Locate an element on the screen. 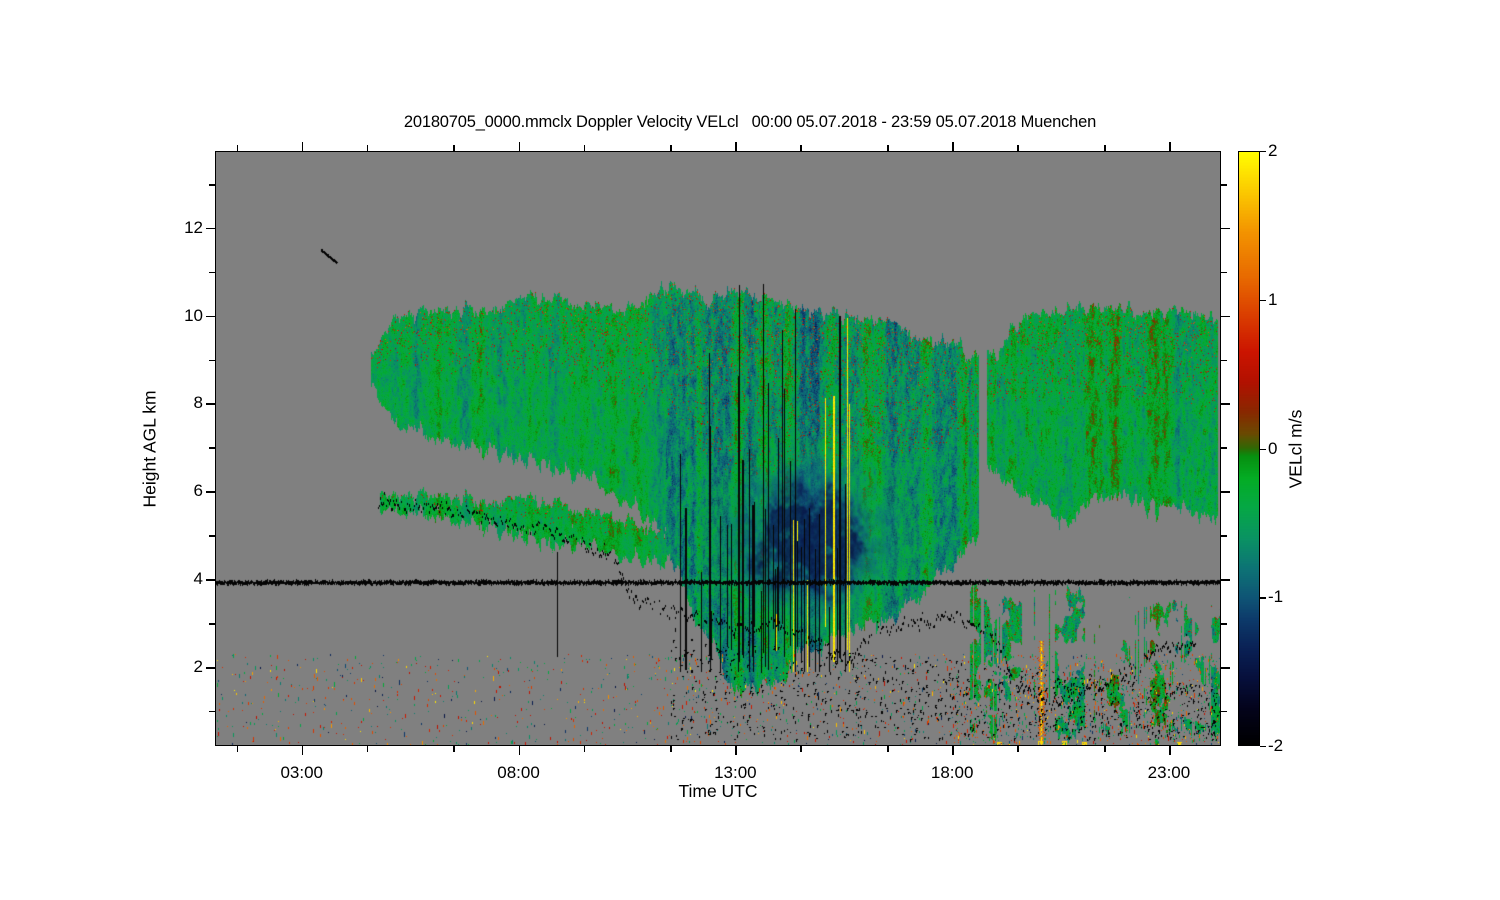  x-tick-label: 08:00 is located at coordinates (518, 772).